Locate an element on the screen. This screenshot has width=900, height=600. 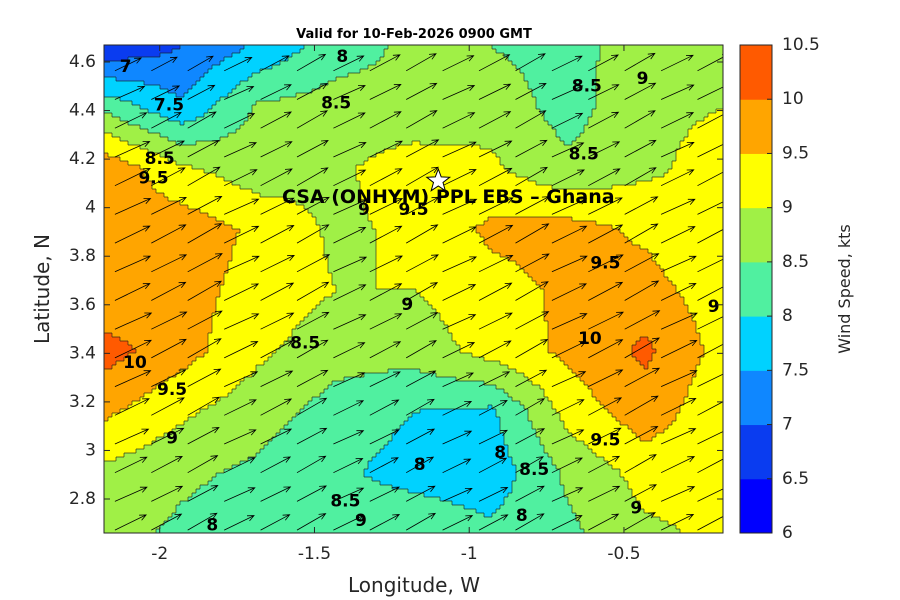
colorbar-tick-label: 8 is located at coordinates (787, 316).